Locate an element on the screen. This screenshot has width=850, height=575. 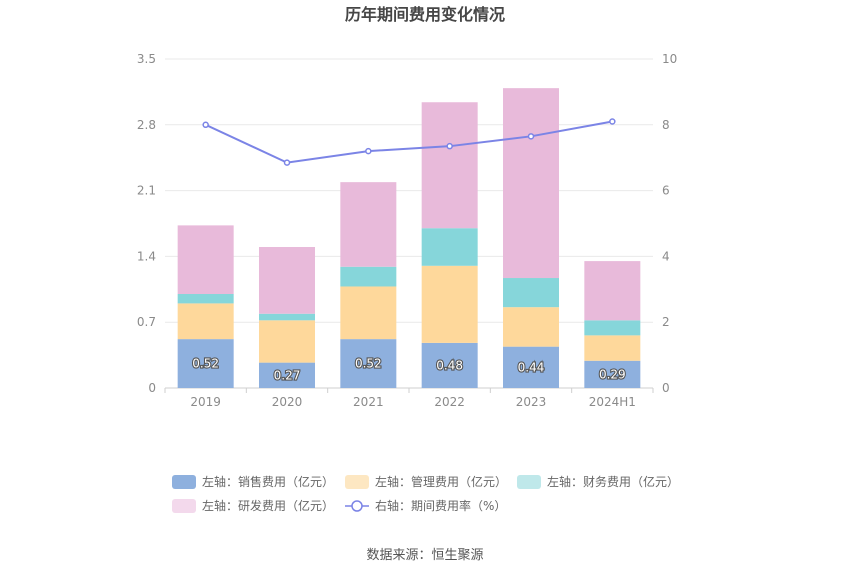
legend-label: 左轴：管理费用（亿元） is located at coordinates (441, 481).